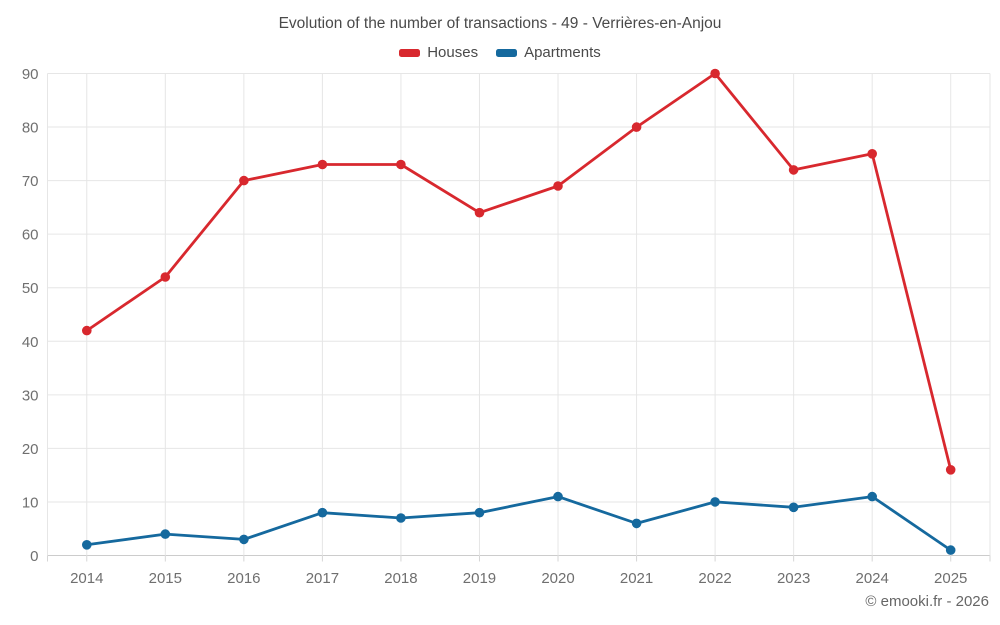 The height and width of the screenshot is (625, 1000). Describe the element at coordinates (950, 470) in the screenshot. I see `data-point-houses-2025` at that location.